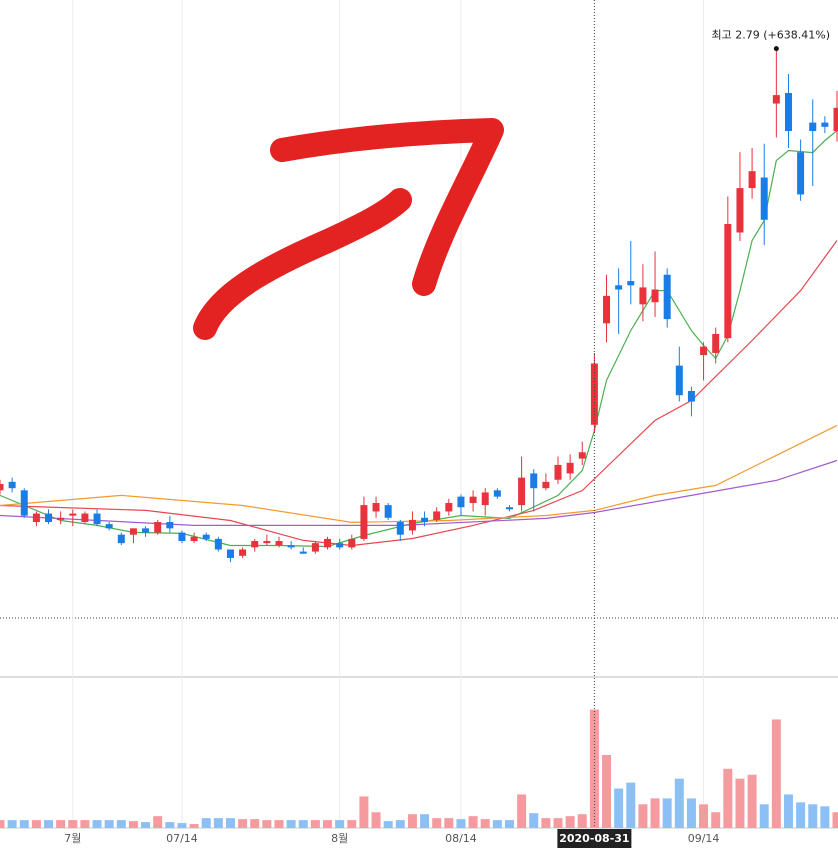 The width and height of the screenshot is (838, 848). I want to click on high-annotation: 최고 2.79 (+638.41%), so click(771, 35).